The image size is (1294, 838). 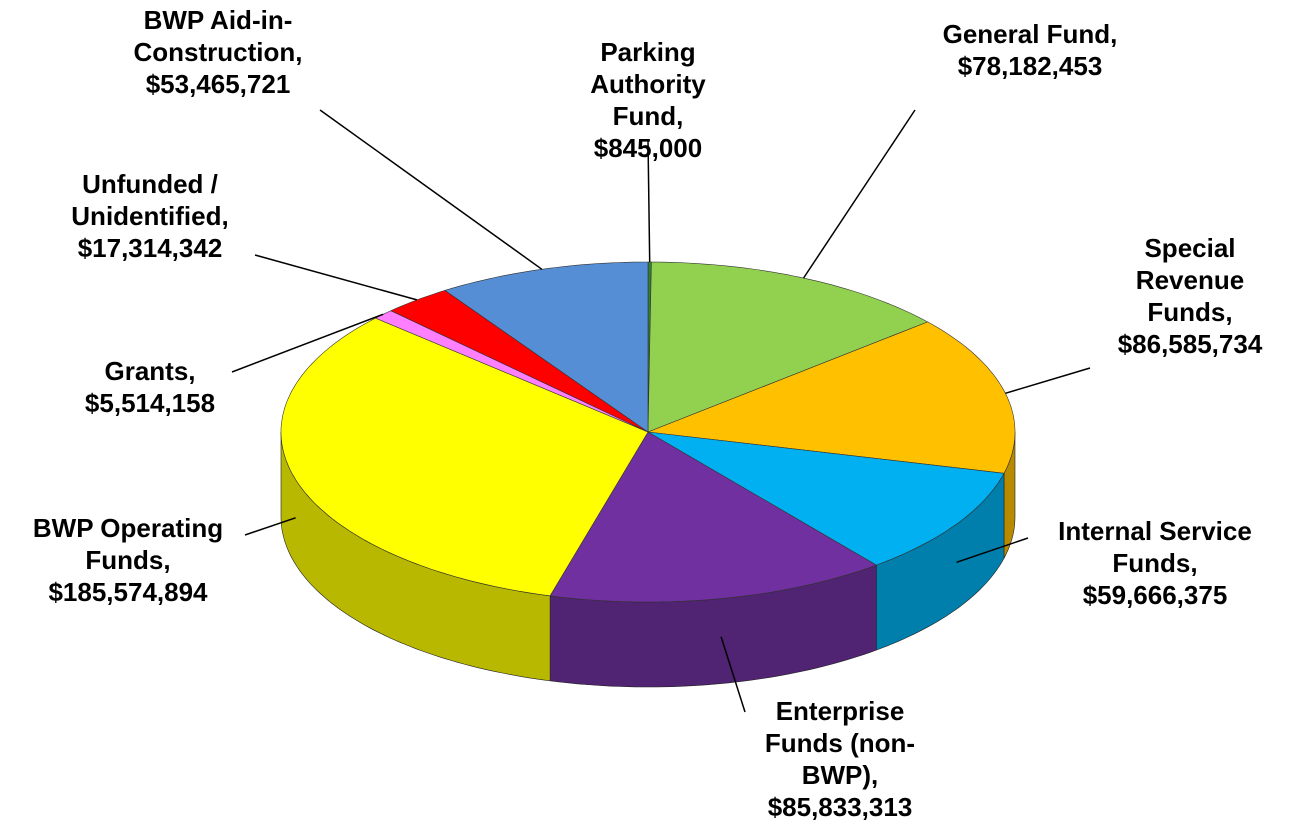 I want to click on slice-name: BWP Operating Funds,, so click(x=128, y=544).